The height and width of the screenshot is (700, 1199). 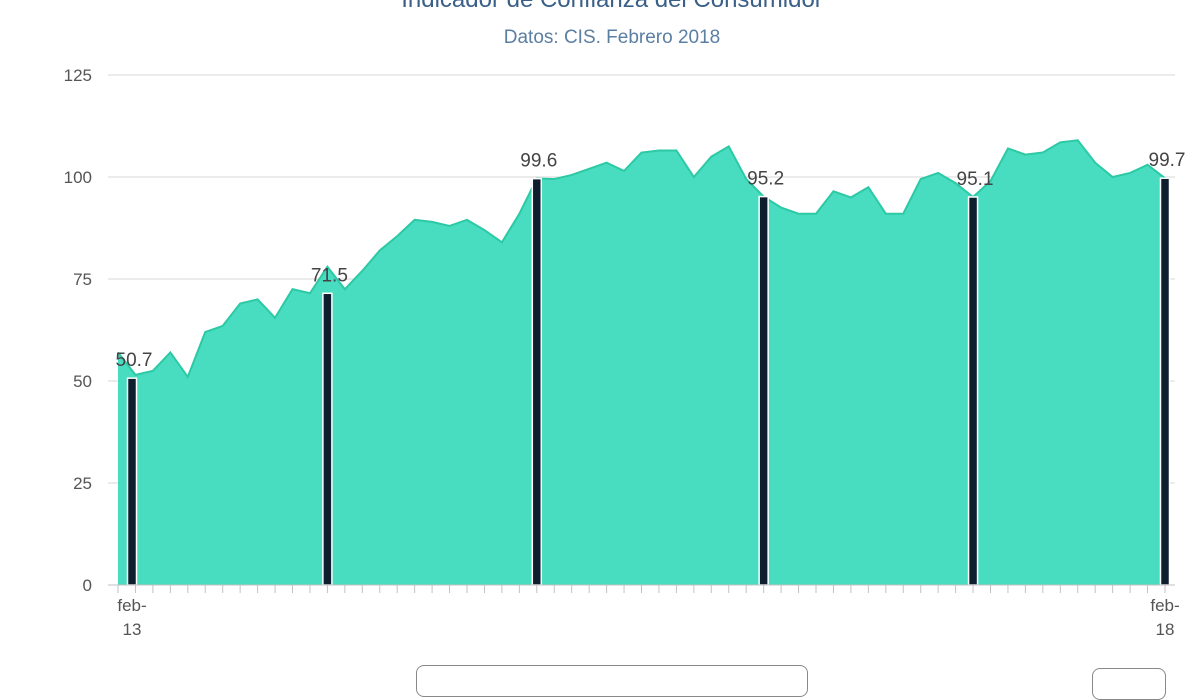 What do you see at coordinates (78, 75) in the screenshot?
I see `y-tick-label: 125` at bounding box center [78, 75].